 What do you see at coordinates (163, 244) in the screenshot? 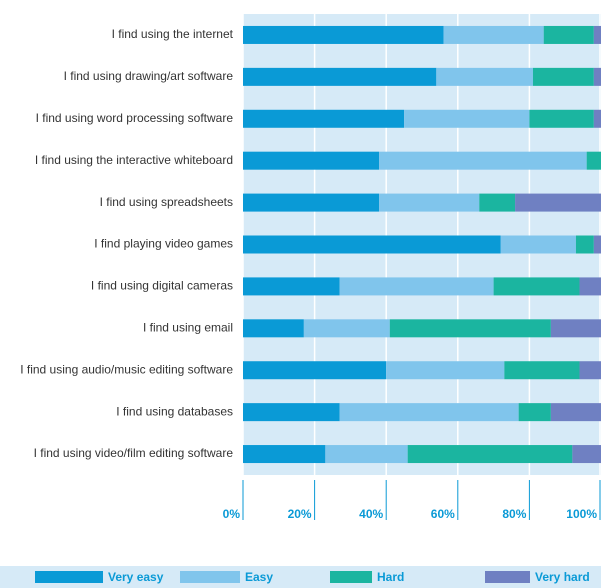
I see `category-label: I find playing video games` at bounding box center [163, 244].